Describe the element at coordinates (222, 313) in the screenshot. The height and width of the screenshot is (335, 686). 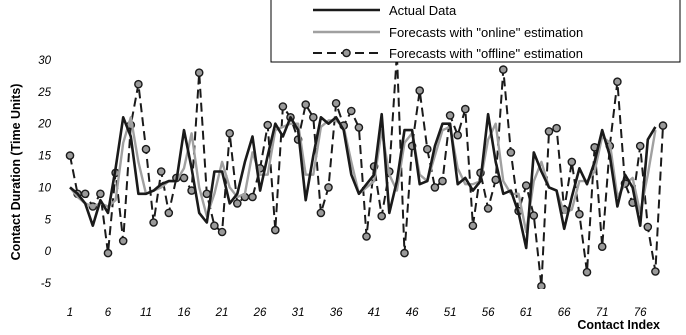
I see `x-tick-label: 21` at that location.